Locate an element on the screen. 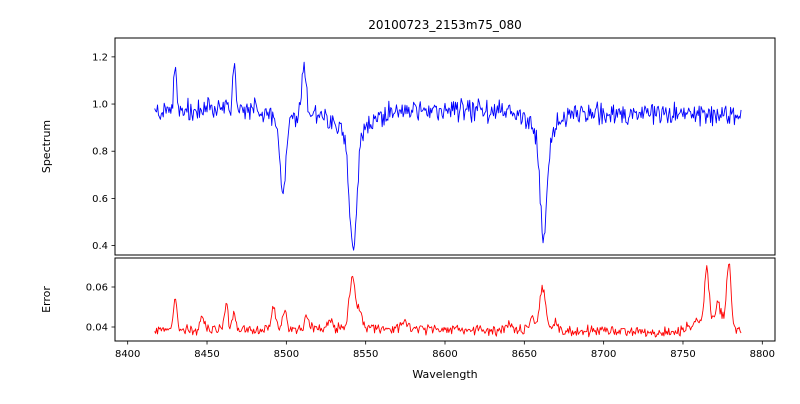 The width and height of the screenshot is (800, 404). x-tick-label: 8800 is located at coordinates (762, 354).